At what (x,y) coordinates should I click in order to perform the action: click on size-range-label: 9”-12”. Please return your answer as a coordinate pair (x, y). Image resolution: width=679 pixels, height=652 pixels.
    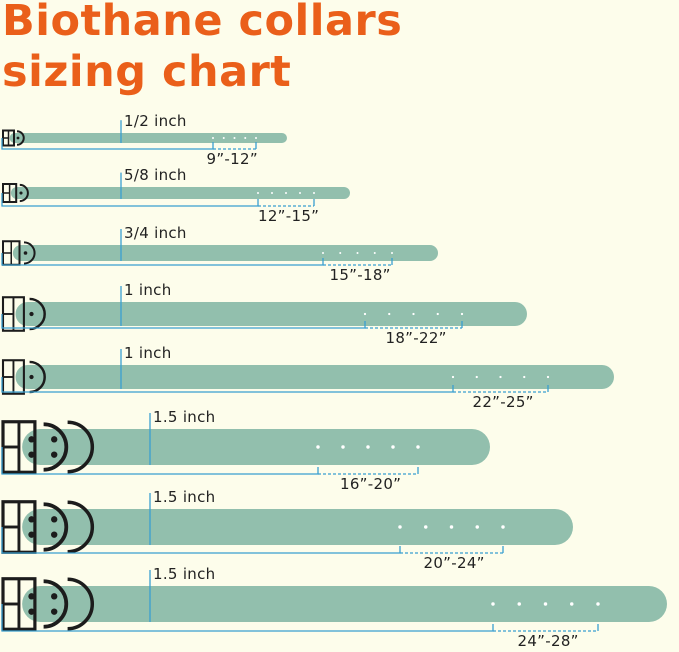
    Looking at the image, I should click on (232, 159).